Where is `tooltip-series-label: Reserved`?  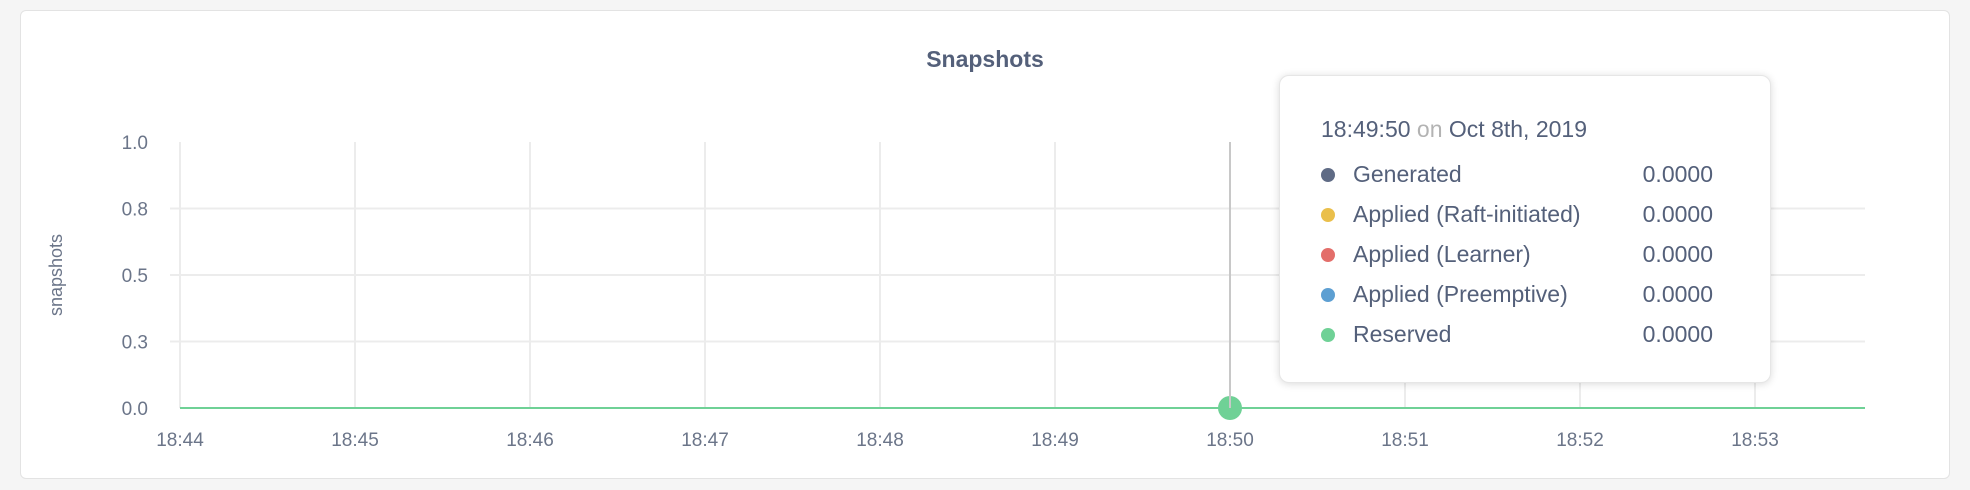 tooltip-series-label: Reserved is located at coordinates (1402, 334).